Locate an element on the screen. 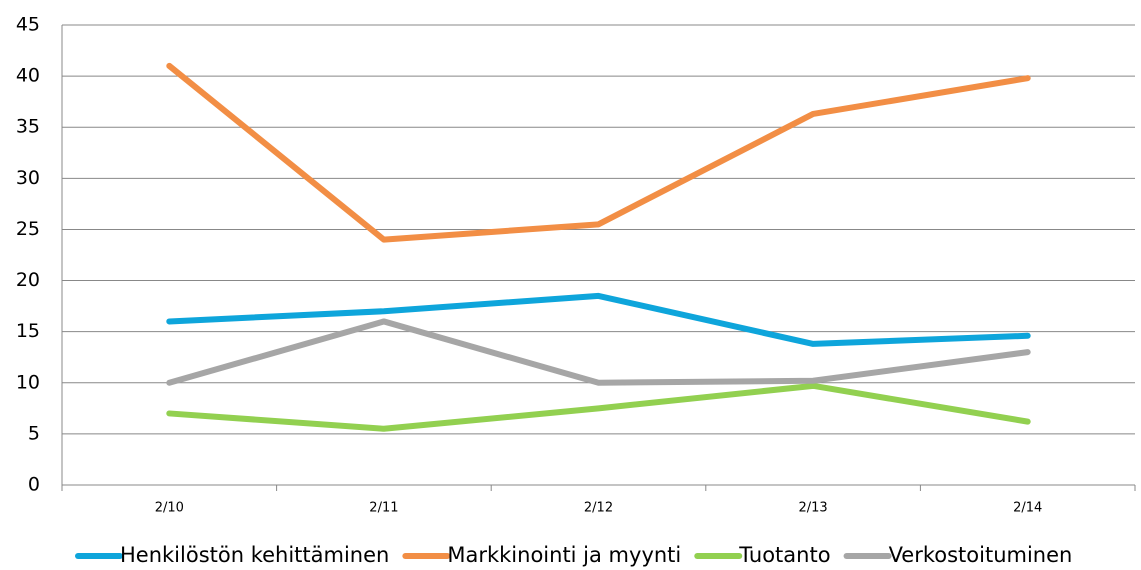 The image size is (1141, 570). y-tick-label: 30 is located at coordinates (28, 178).